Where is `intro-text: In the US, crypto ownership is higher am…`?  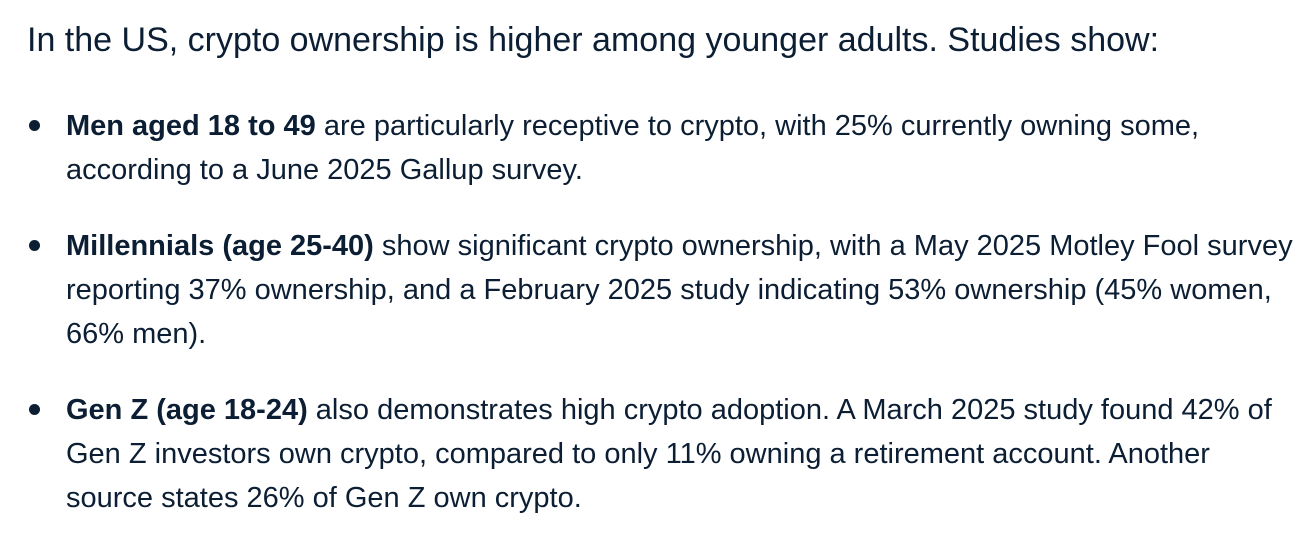 intro-text: In the US, crypto ownership is higher am… is located at coordinates (593, 40).